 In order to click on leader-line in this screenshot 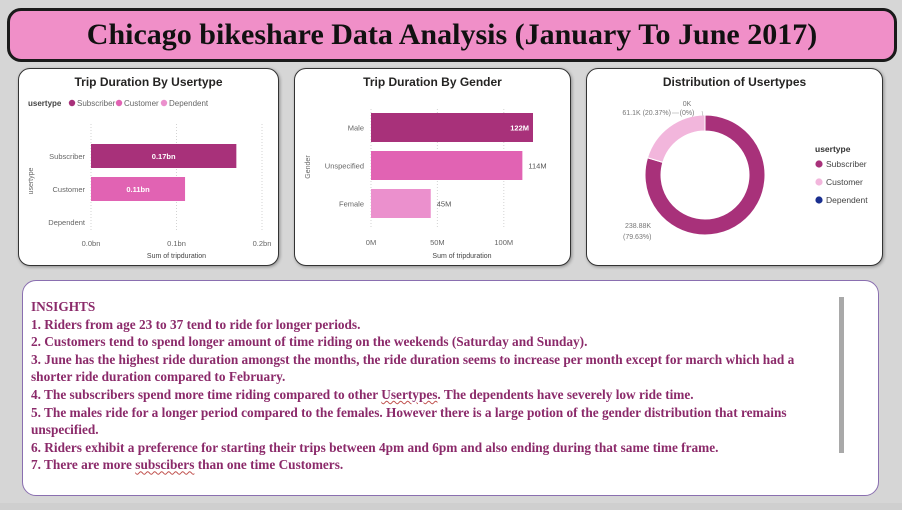, I will do `click(702, 113)`.